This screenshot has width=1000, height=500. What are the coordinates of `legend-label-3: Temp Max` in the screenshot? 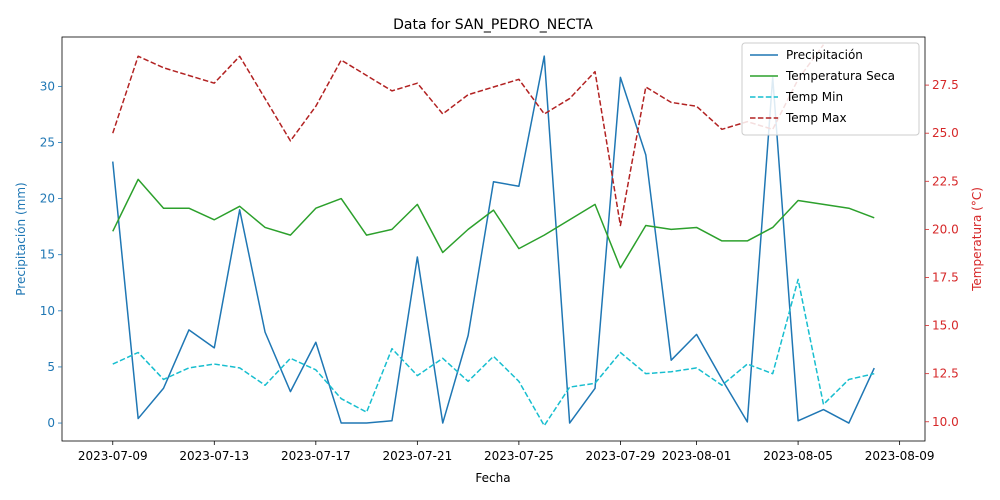 It's located at (816, 118).